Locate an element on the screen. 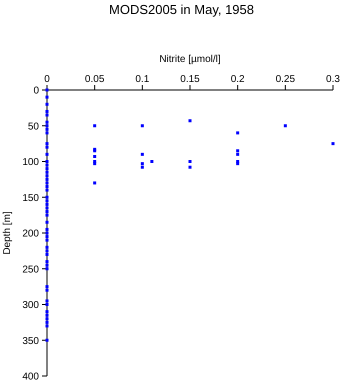 The image size is (343, 384). chart-title: MODS2005 in May, 1958 is located at coordinates (181, 9).